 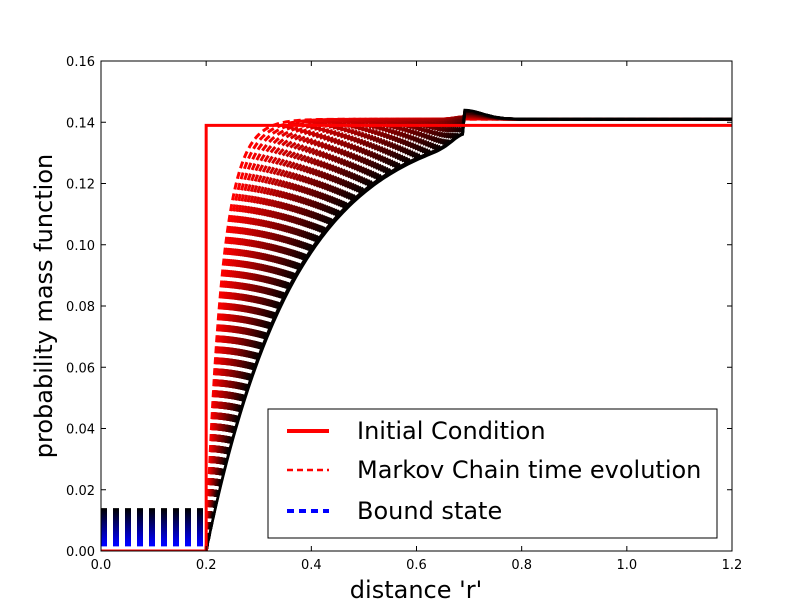 I want to click on legend-label-initial: Initial Condition, so click(x=451, y=431).